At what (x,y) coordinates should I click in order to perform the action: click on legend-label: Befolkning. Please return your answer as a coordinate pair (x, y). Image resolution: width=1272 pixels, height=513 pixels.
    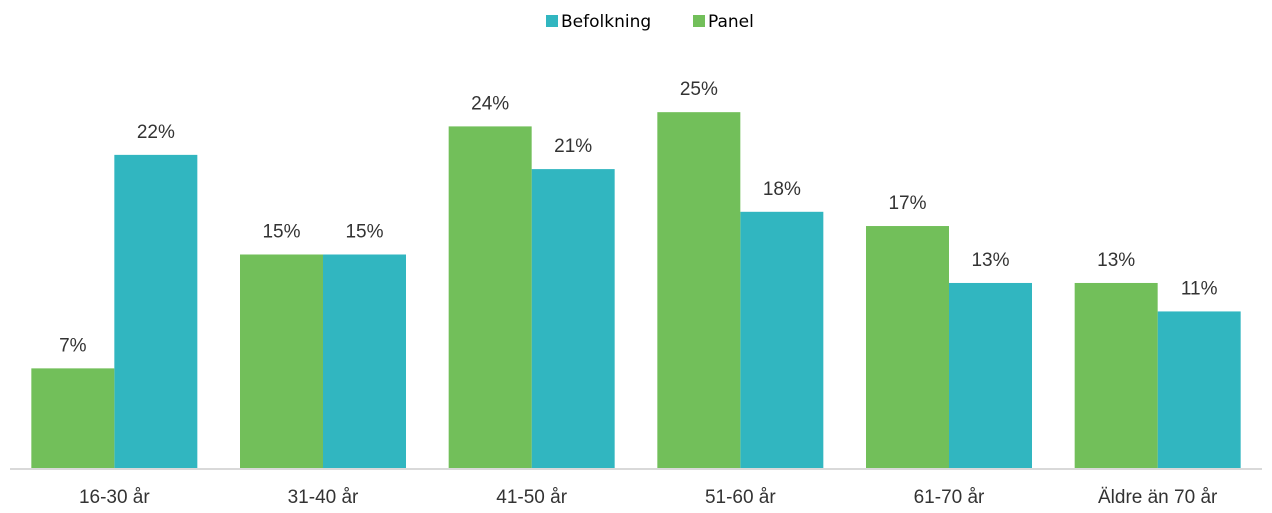
    Looking at the image, I should click on (606, 22).